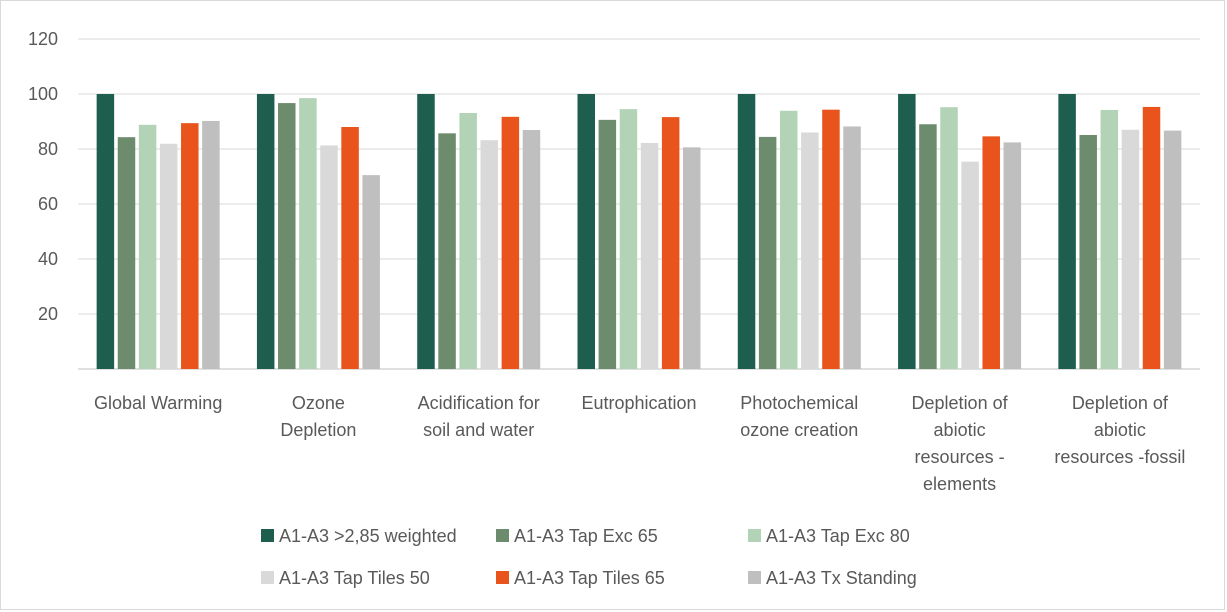  What do you see at coordinates (318, 430) in the screenshot?
I see `x-category-label: Depletion` at bounding box center [318, 430].